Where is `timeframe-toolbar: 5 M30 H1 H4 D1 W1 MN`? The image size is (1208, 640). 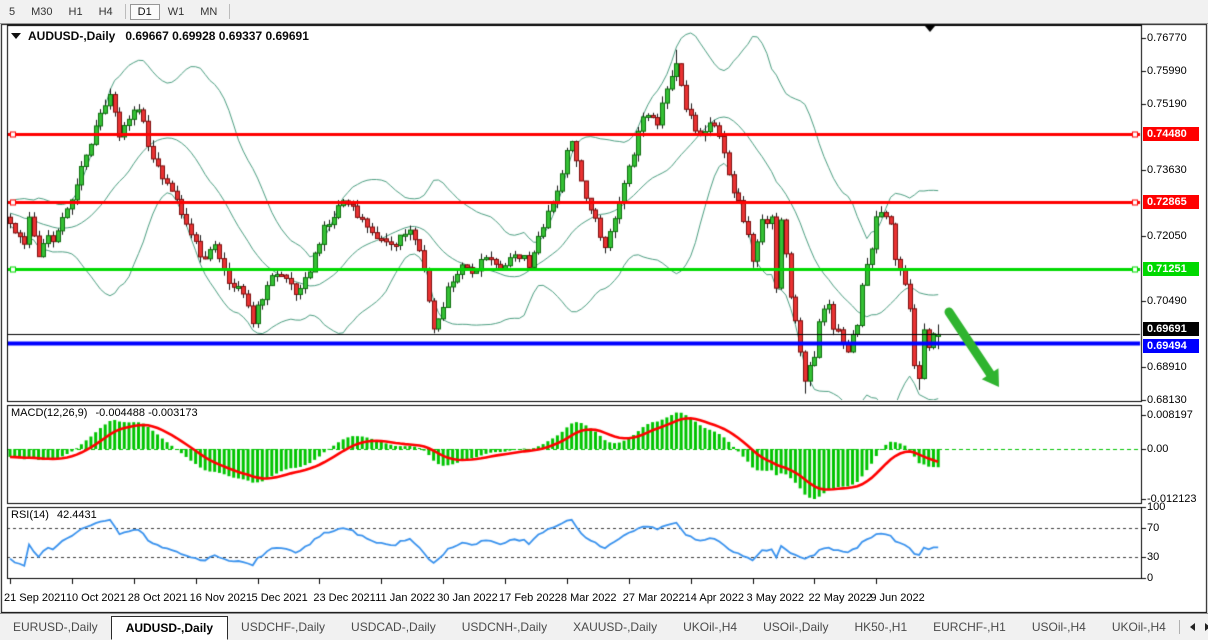
timeframe-toolbar: 5 M30 H1 H4 D1 W1 MN is located at coordinates (604, 11).